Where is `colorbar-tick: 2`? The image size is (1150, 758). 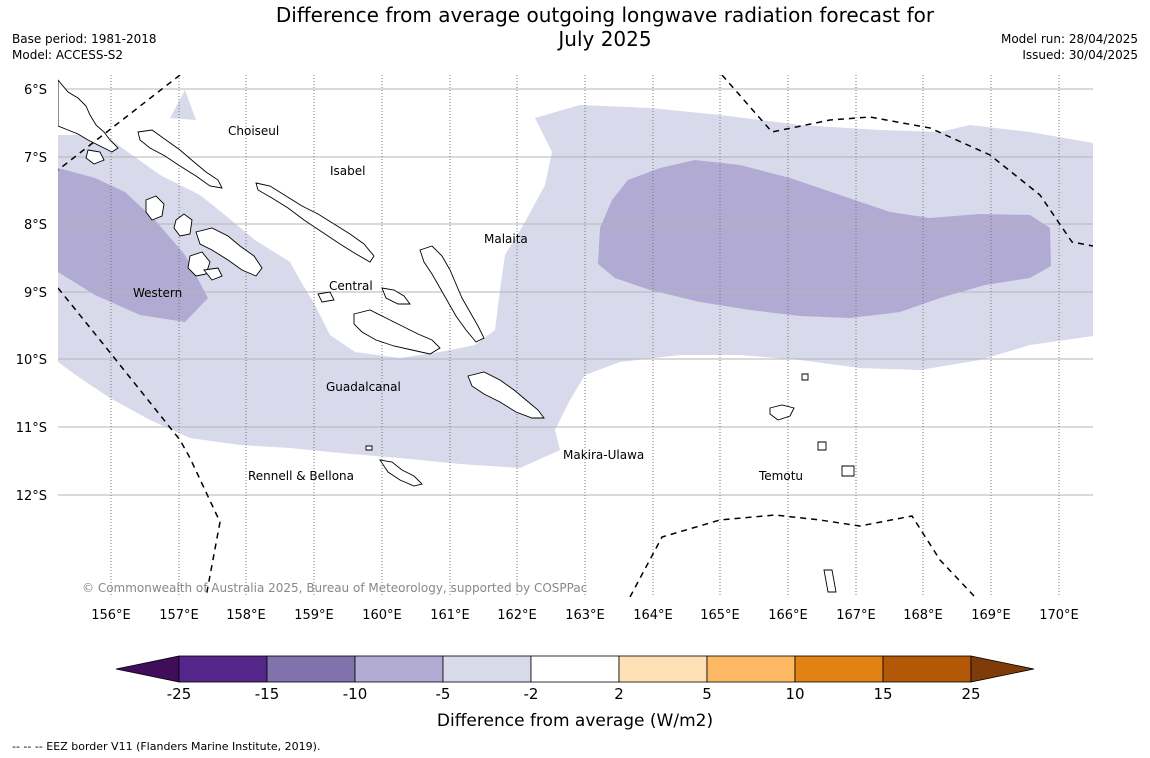 colorbar-tick: 2 is located at coordinates (619, 694).